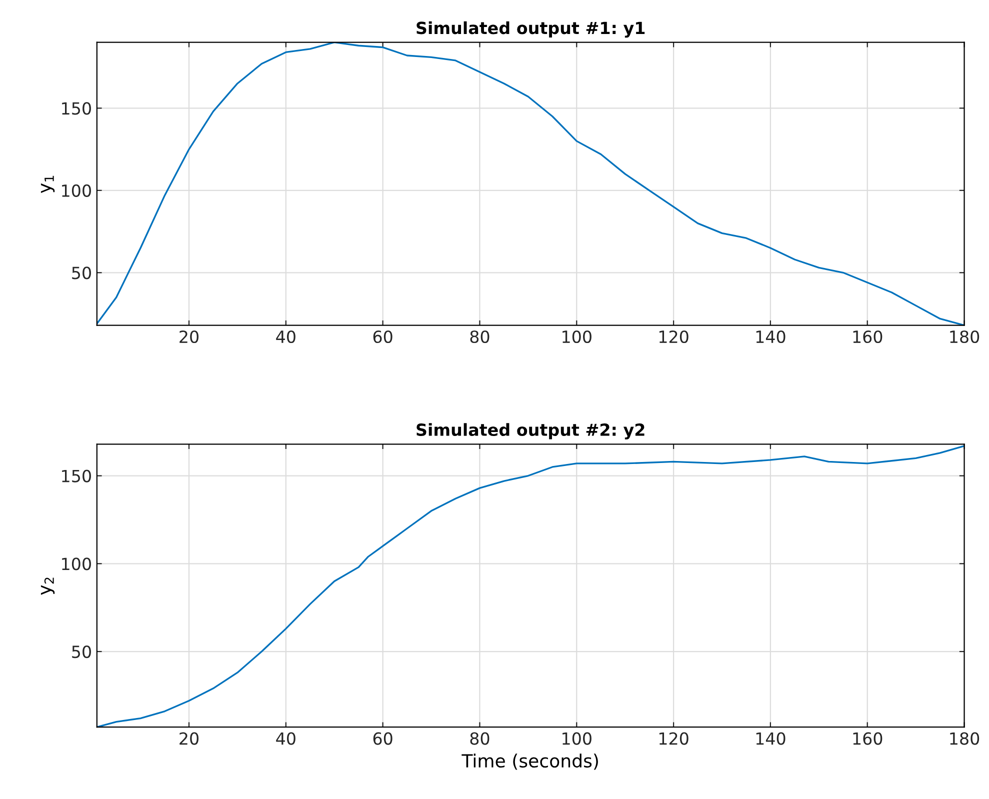  What do you see at coordinates (530, 431) in the screenshot?
I see `chart-title: Simulated output #2: y2` at bounding box center [530, 431].